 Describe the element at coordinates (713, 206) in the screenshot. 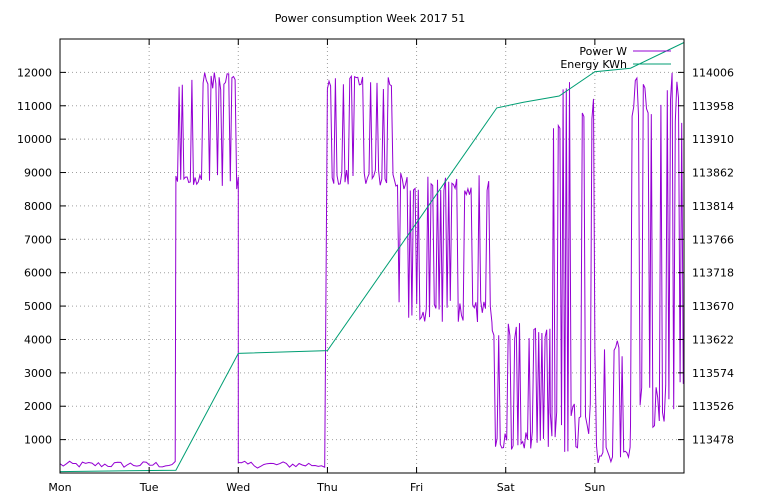

I see `y-tick-label-right: 113814` at that location.